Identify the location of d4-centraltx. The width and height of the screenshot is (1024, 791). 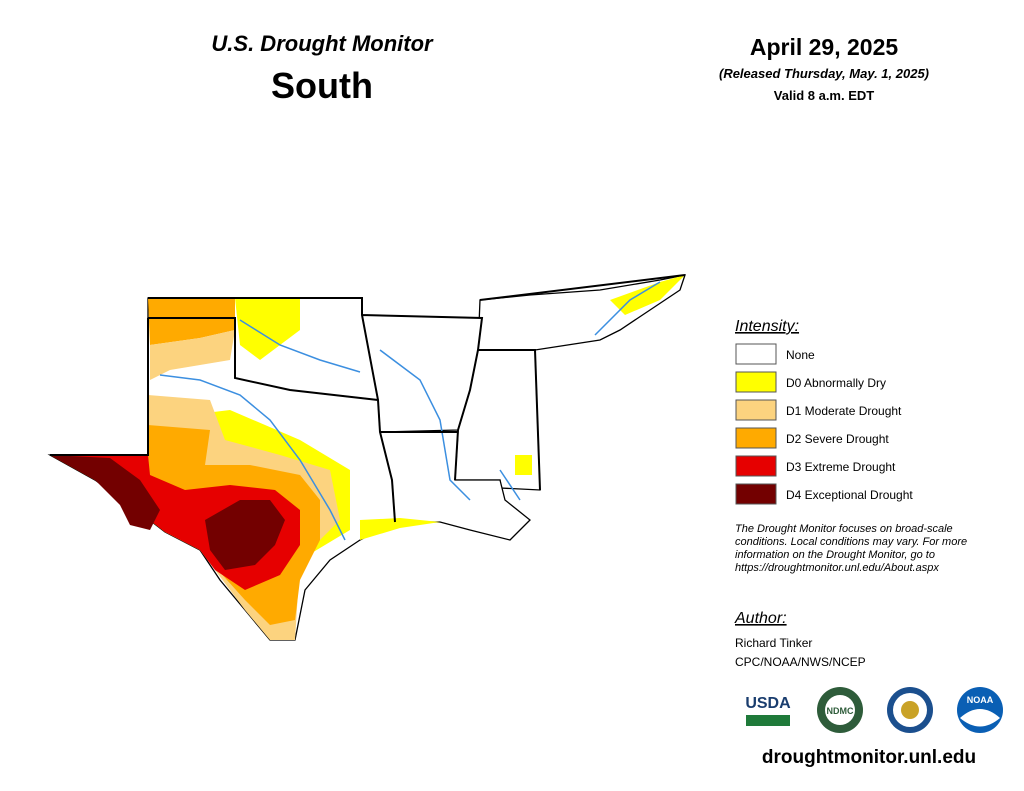
(245, 535).